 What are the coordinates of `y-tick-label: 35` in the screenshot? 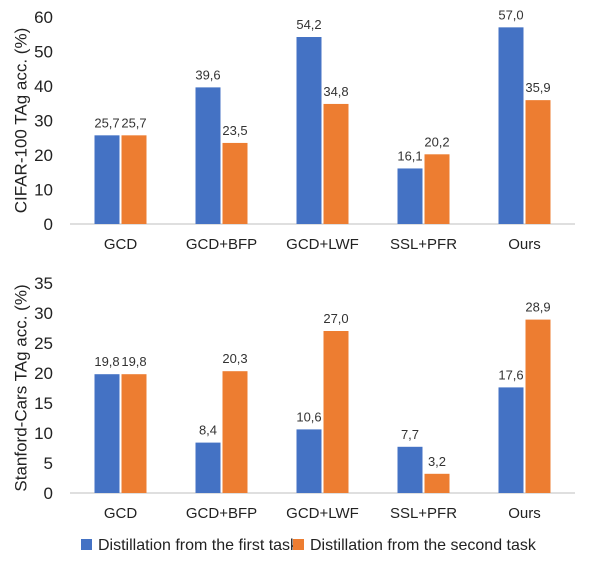 It's located at (43, 283).